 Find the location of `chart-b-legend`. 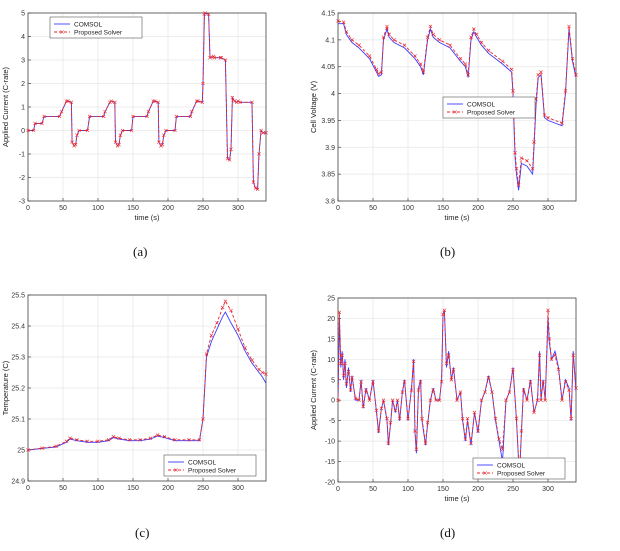

chart-b-legend is located at coordinates (489, 107).